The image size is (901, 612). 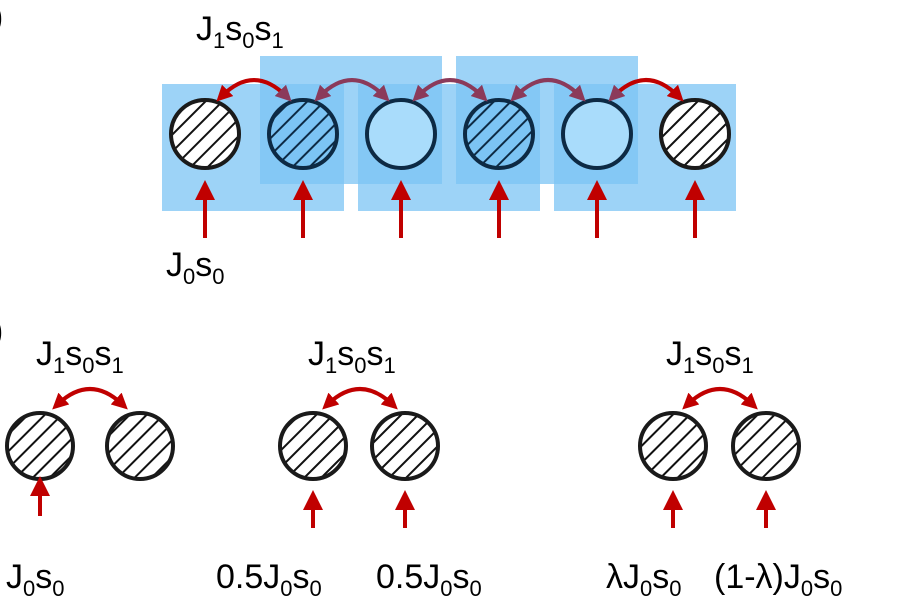 What do you see at coordinates (1, 18) in the screenshot?
I see `panel-a-letter: )` at bounding box center [1, 18].